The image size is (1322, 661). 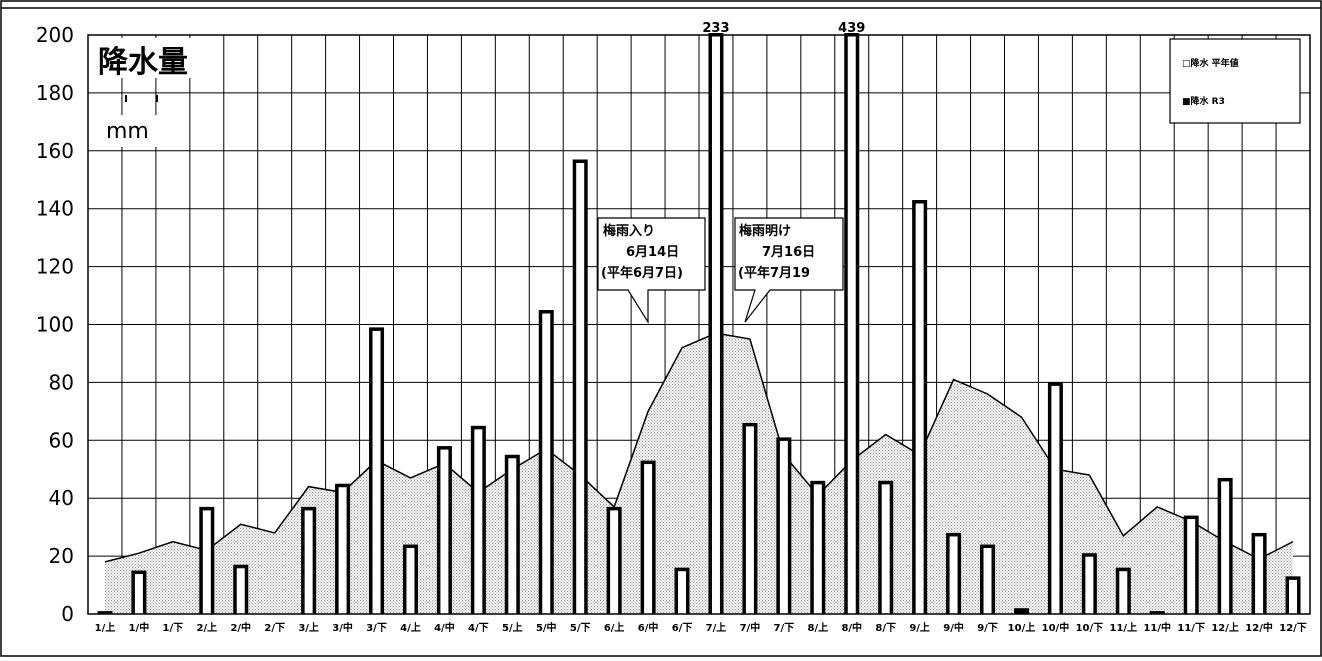 What do you see at coordinates (1203, 101) in the screenshot?
I see `legend-item-r3: ■降水 R3` at bounding box center [1203, 101].